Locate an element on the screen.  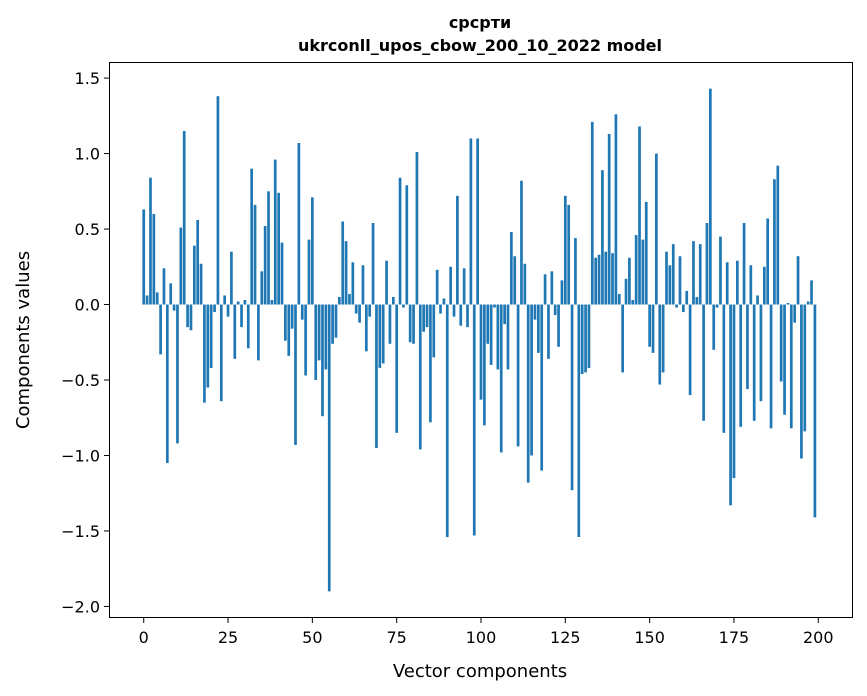
x-tick-label: 150 is located at coordinates (649, 637).